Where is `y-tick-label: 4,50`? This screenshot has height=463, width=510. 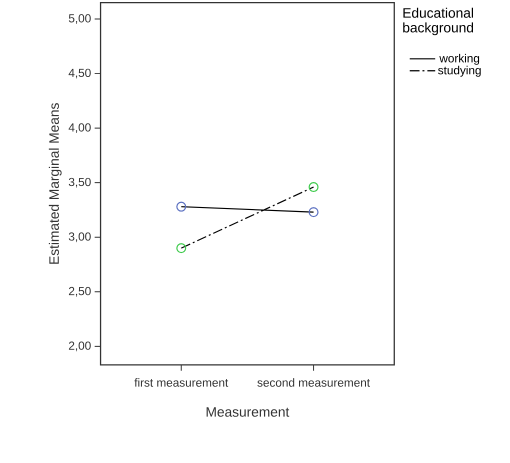
y-tick-label: 4,50 is located at coordinates (79, 73).